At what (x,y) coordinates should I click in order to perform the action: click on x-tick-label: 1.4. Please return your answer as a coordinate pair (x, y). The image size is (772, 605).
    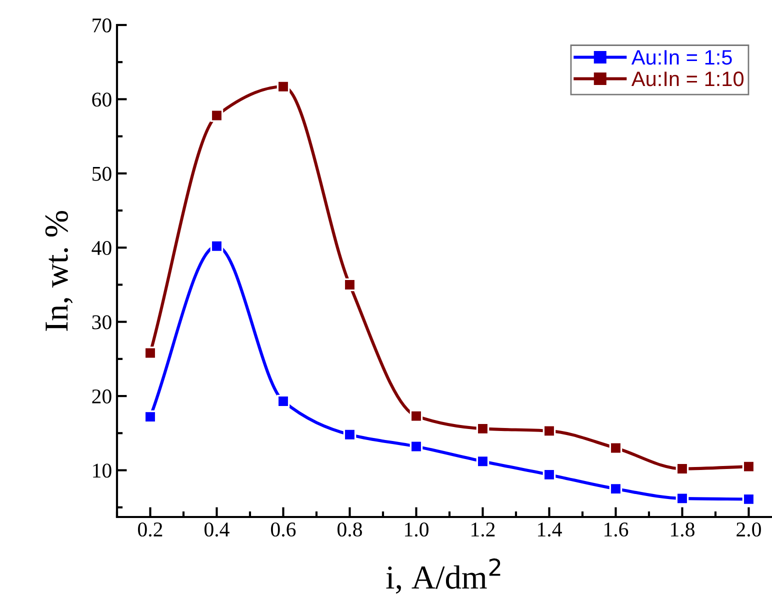
    Looking at the image, I should click on (550, 529).